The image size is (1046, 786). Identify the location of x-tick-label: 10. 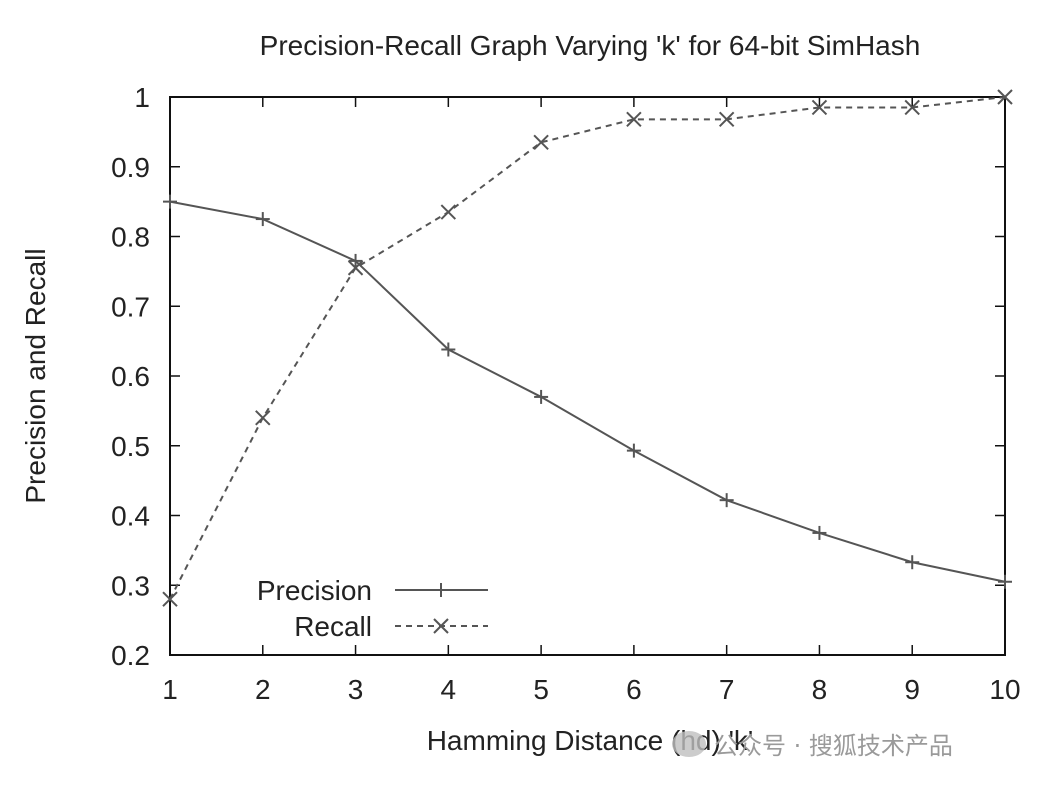
(1004, 689).